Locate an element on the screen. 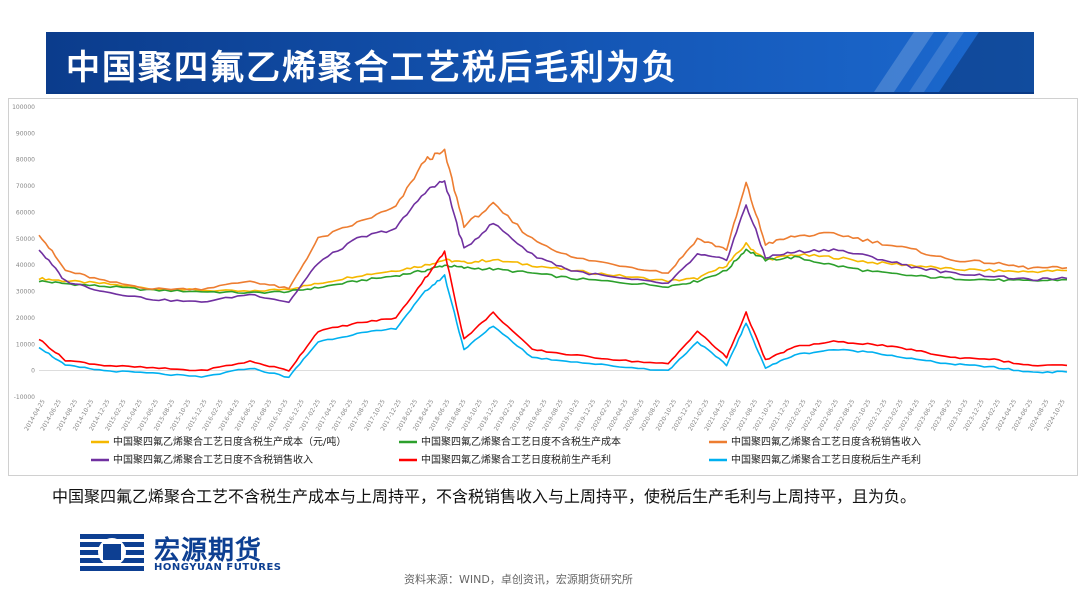 This screenshot has height=608, width=1080. y-tick-label: 10000 is located at coordinates (25, 344).